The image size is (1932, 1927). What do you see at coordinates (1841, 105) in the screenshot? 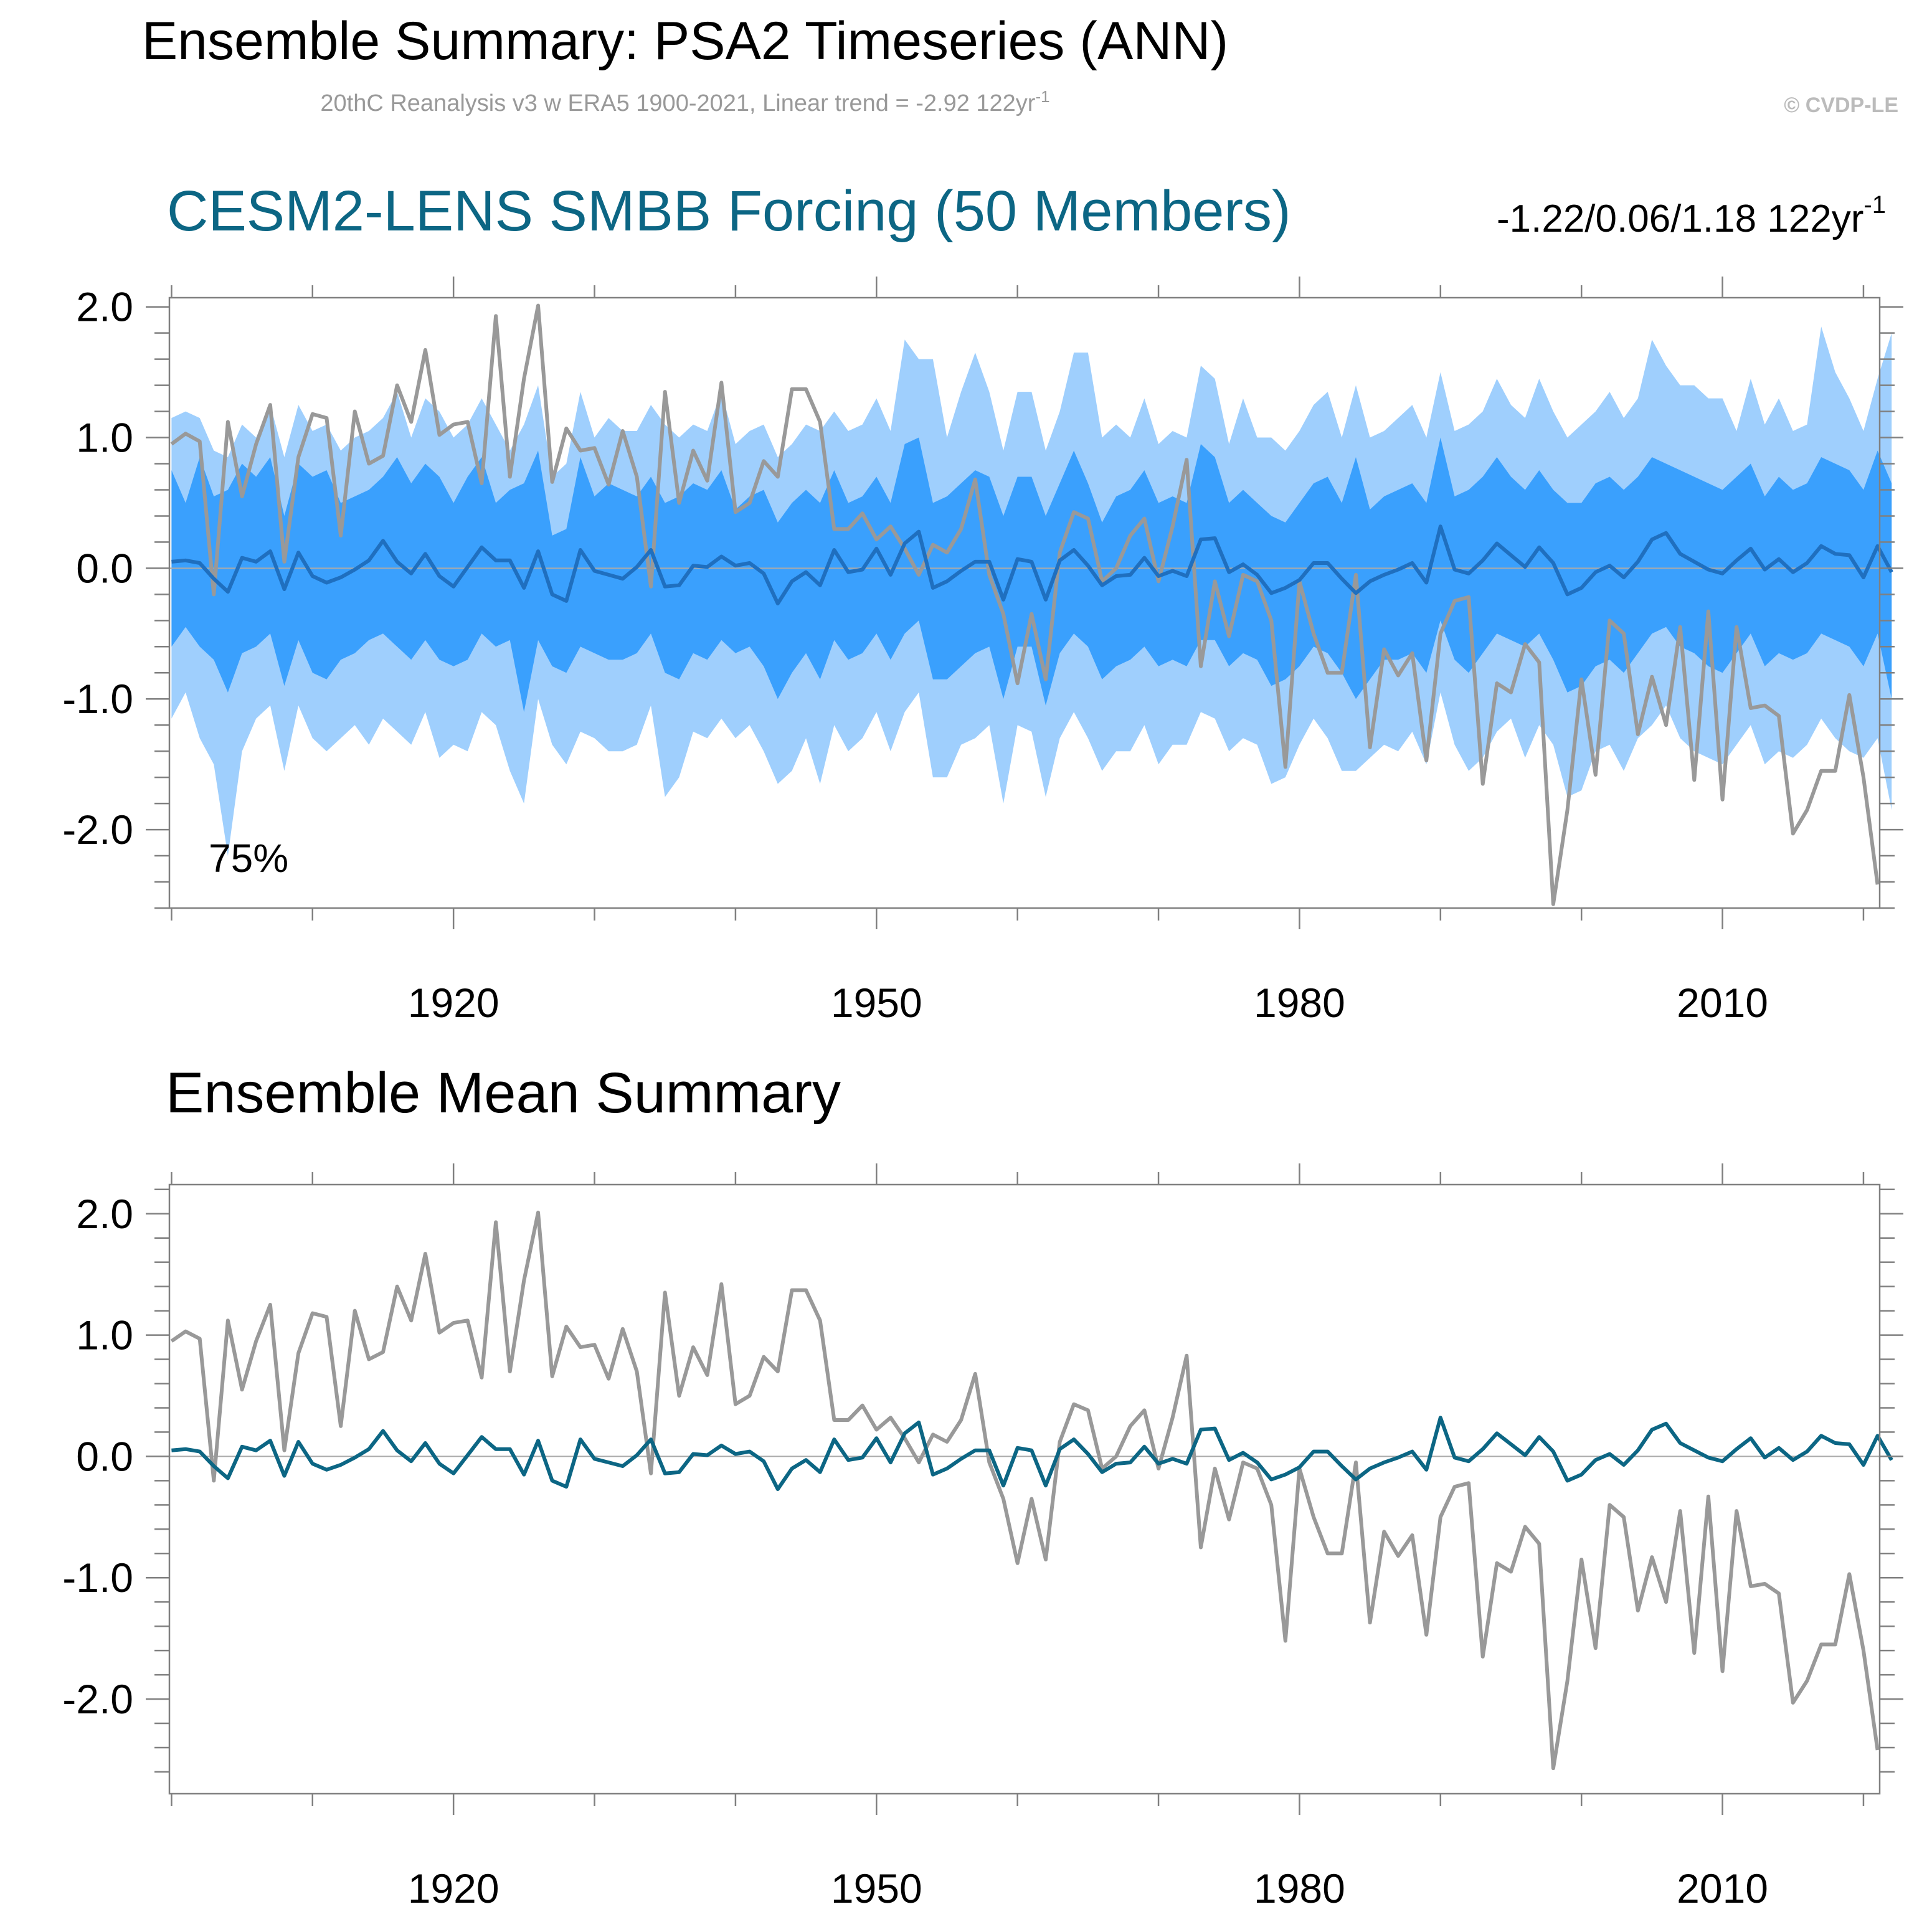
I see `copyright-label: © CVDP-LE` at bounding box center [1841, 105].